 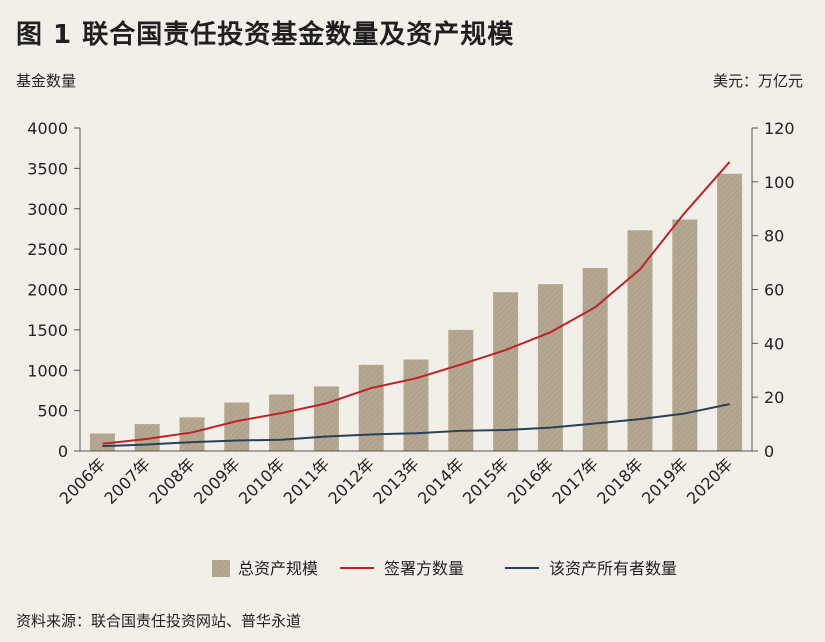 What do you see at coordinates (278, 568) in the screenshot?
I see `legend-label: 总资产规模` at bounding box center [278, 568].